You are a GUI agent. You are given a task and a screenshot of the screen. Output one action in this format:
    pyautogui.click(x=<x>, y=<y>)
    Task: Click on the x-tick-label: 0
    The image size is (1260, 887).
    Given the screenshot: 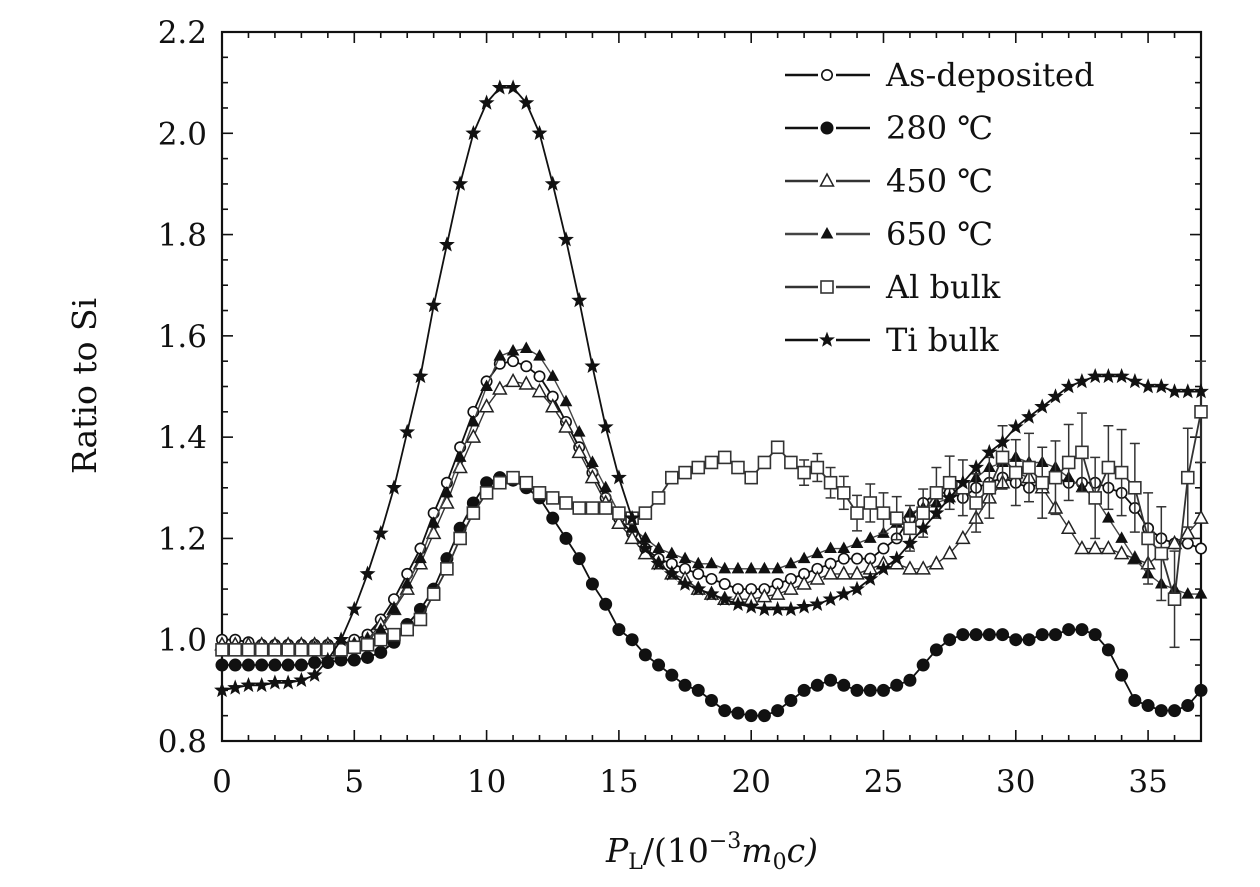 What is the action you would take?
    pyautogui.click(x=222, y=782)
    